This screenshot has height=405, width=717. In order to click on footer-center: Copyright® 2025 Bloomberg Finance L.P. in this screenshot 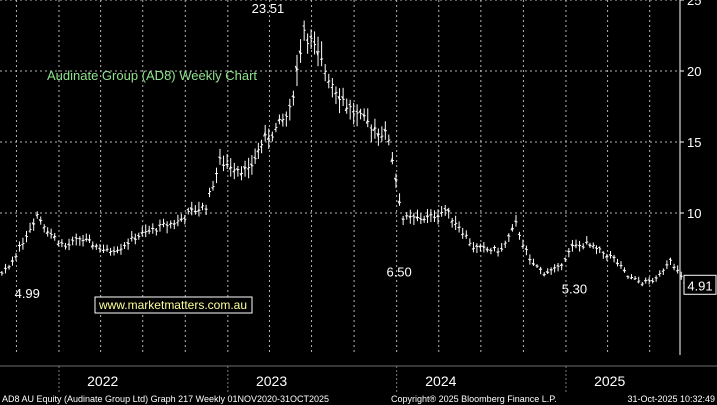, I will do `click(474, 399)`.